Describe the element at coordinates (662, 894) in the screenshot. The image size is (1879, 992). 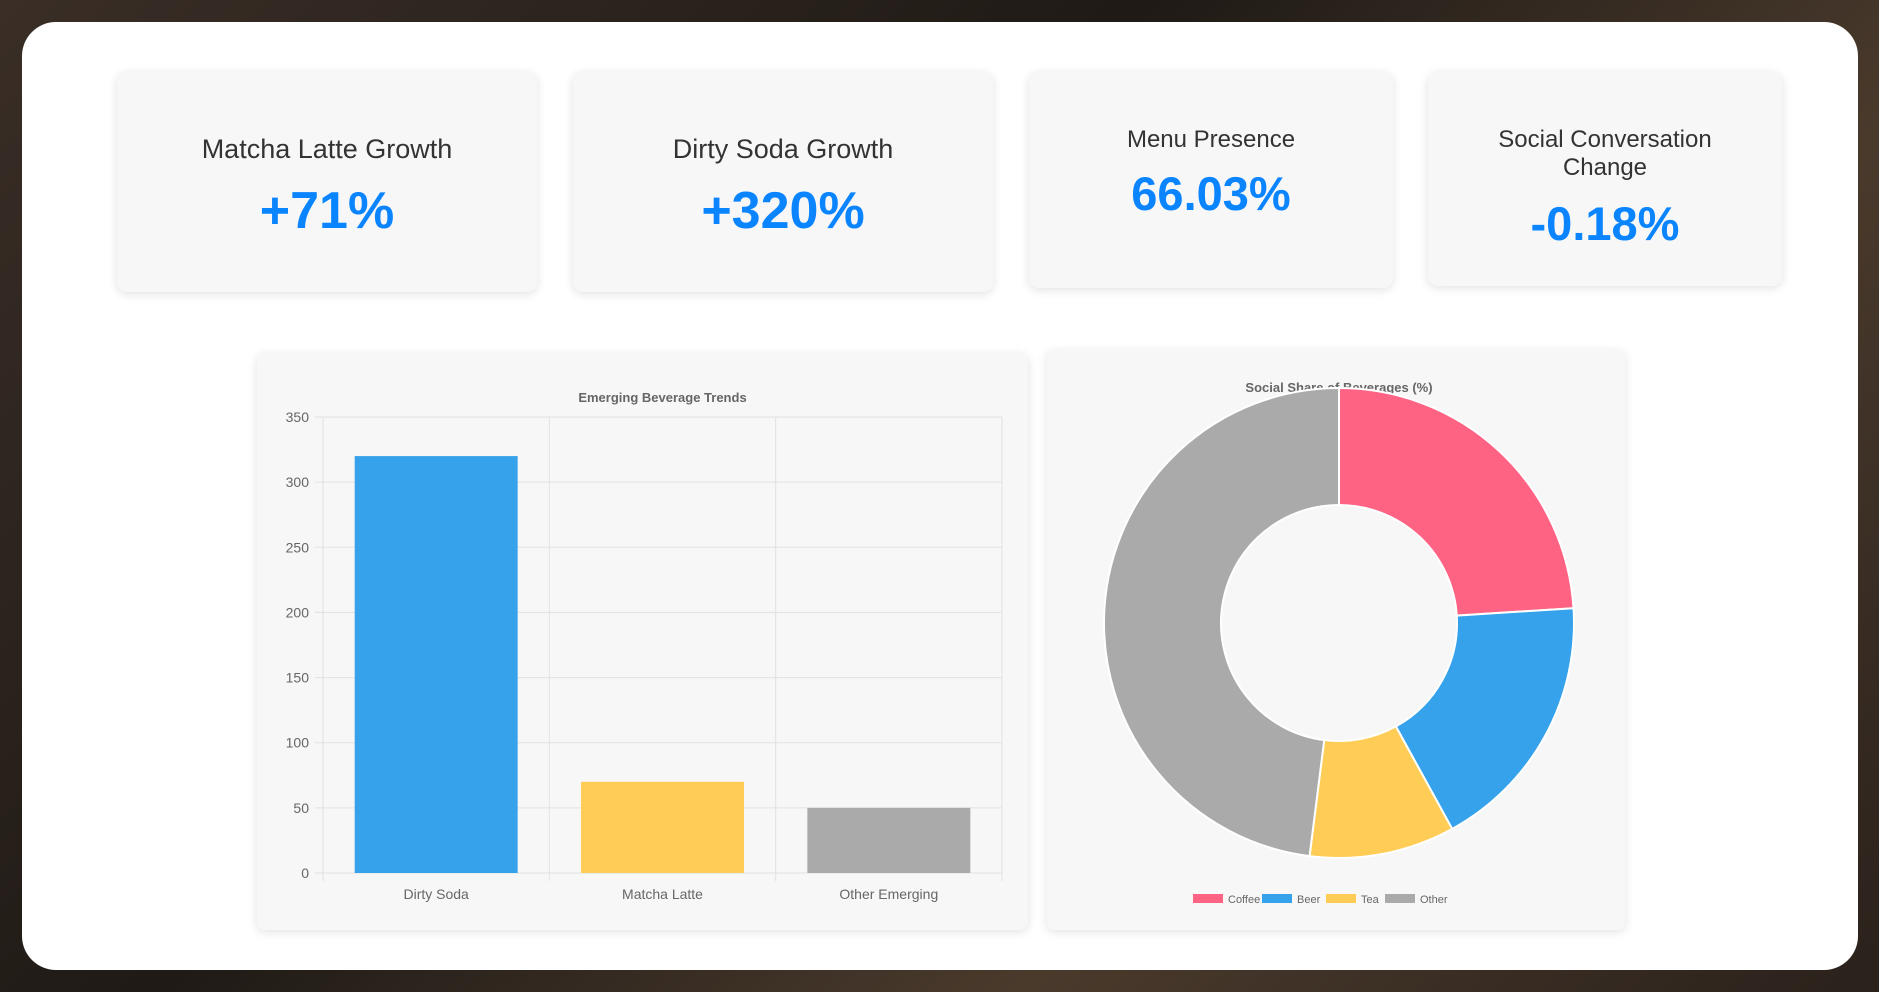
I see `x-tick-label: Matcha Latte` at that location.